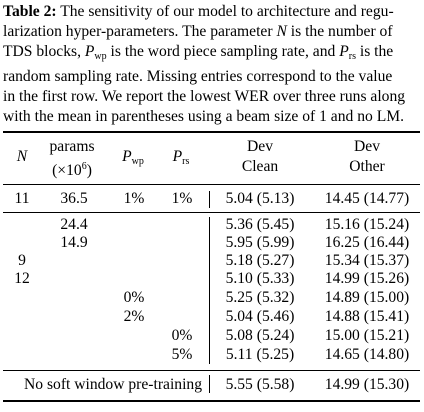  What do you see at coordinates (22, 260) in the screenshot?
I see `cell-n: 9` at bounding box center [22, 260].